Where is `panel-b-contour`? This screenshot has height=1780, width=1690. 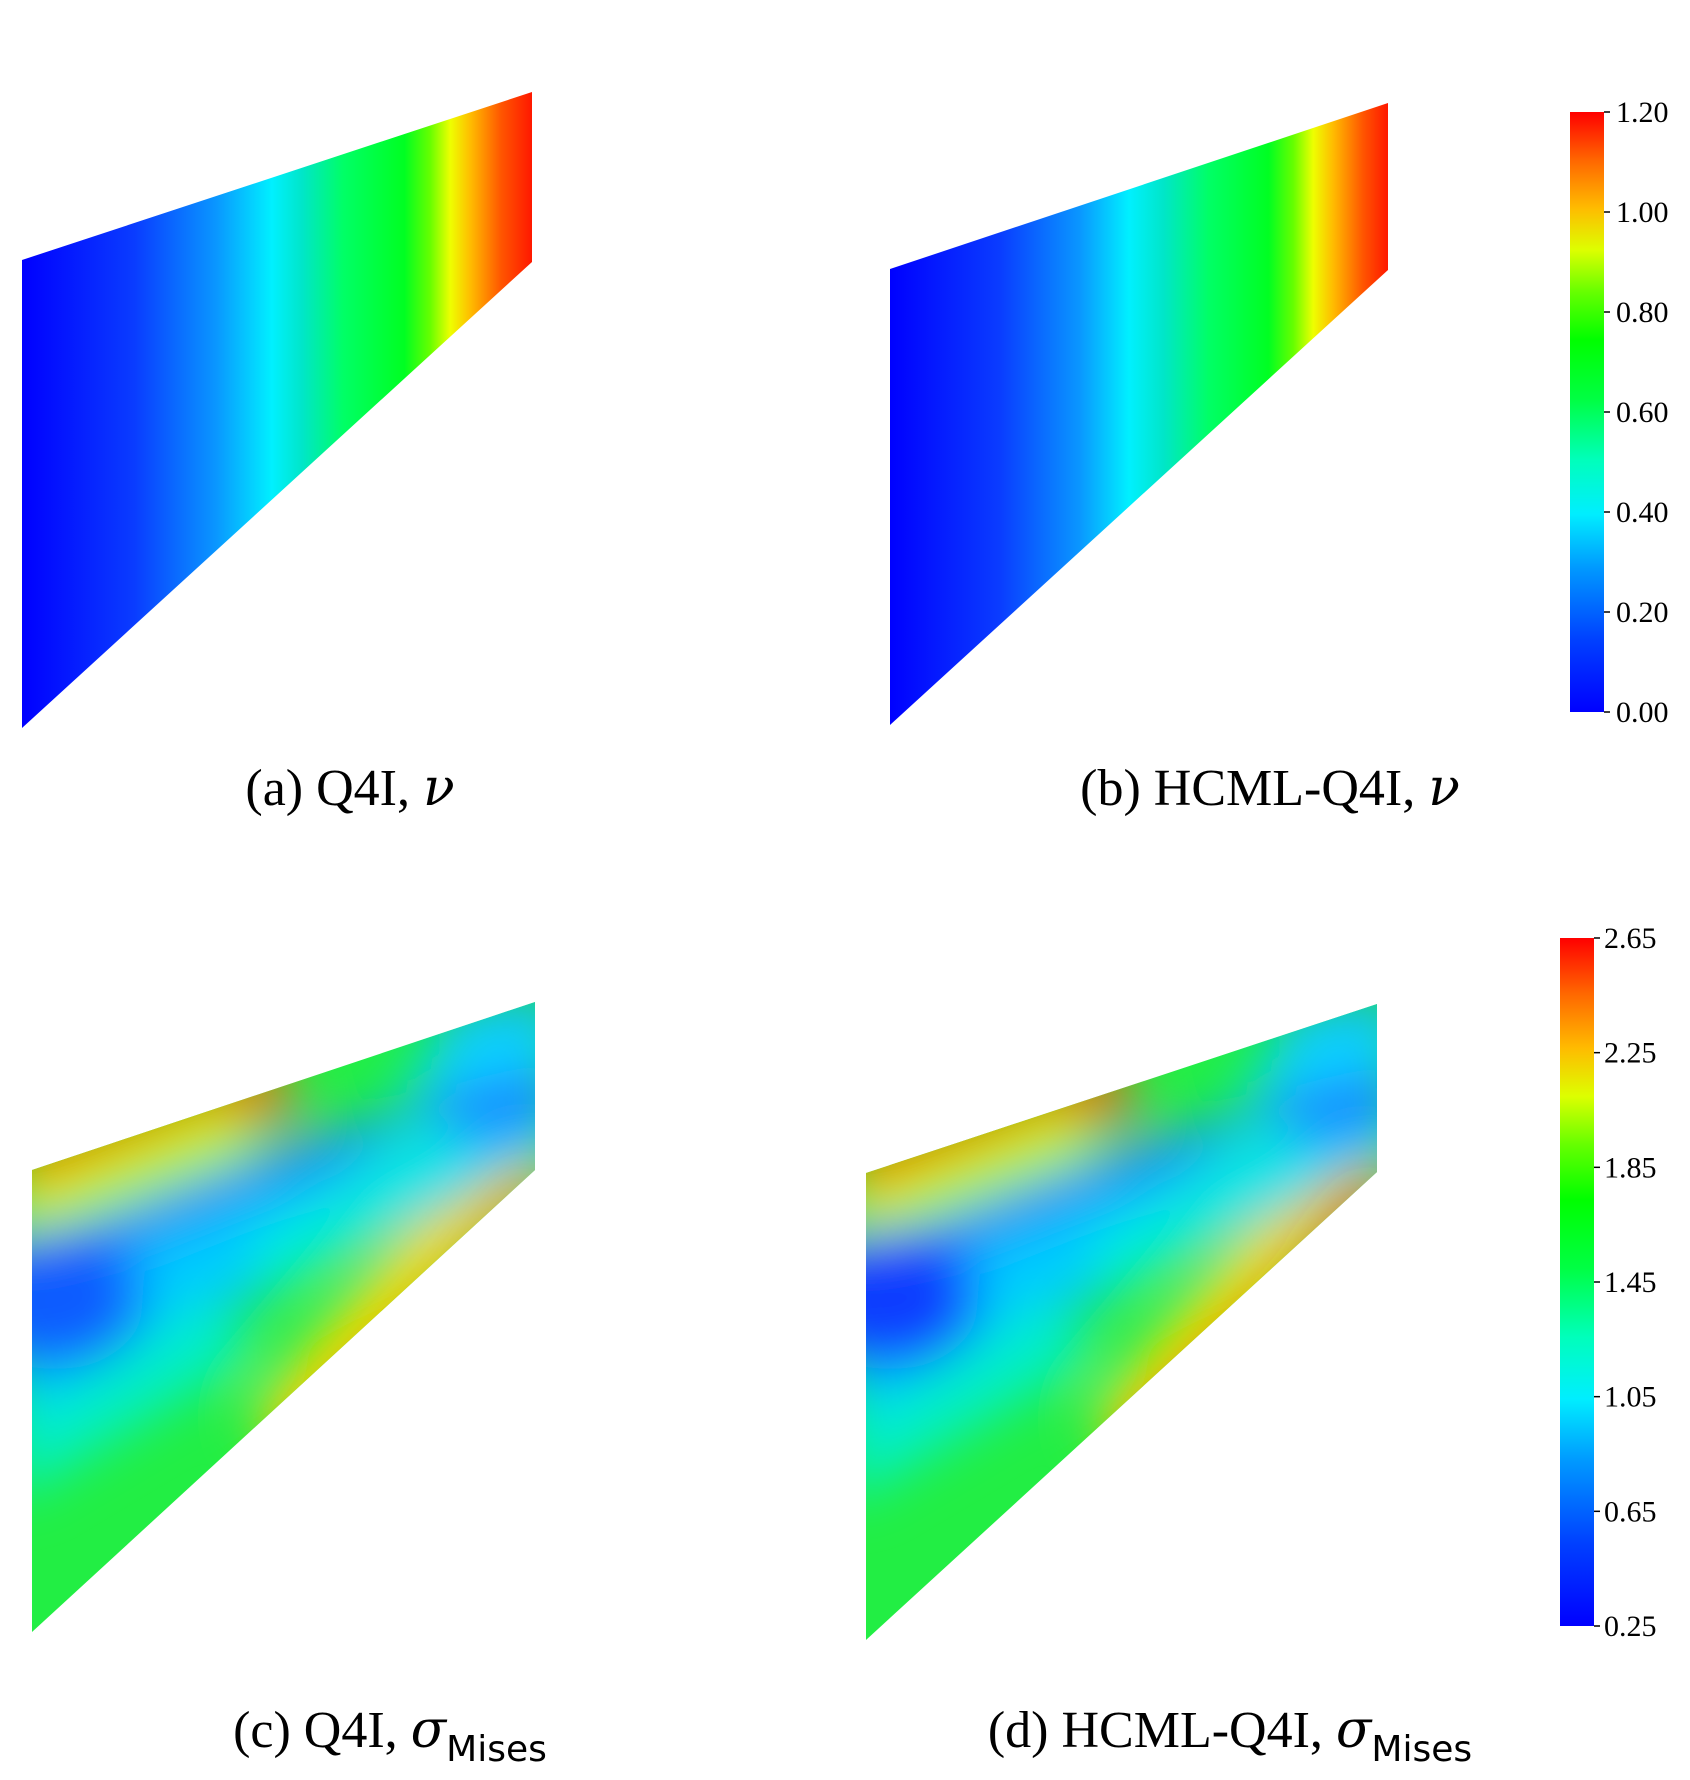 panel-b-contour is located at coordinates (1139, 414).